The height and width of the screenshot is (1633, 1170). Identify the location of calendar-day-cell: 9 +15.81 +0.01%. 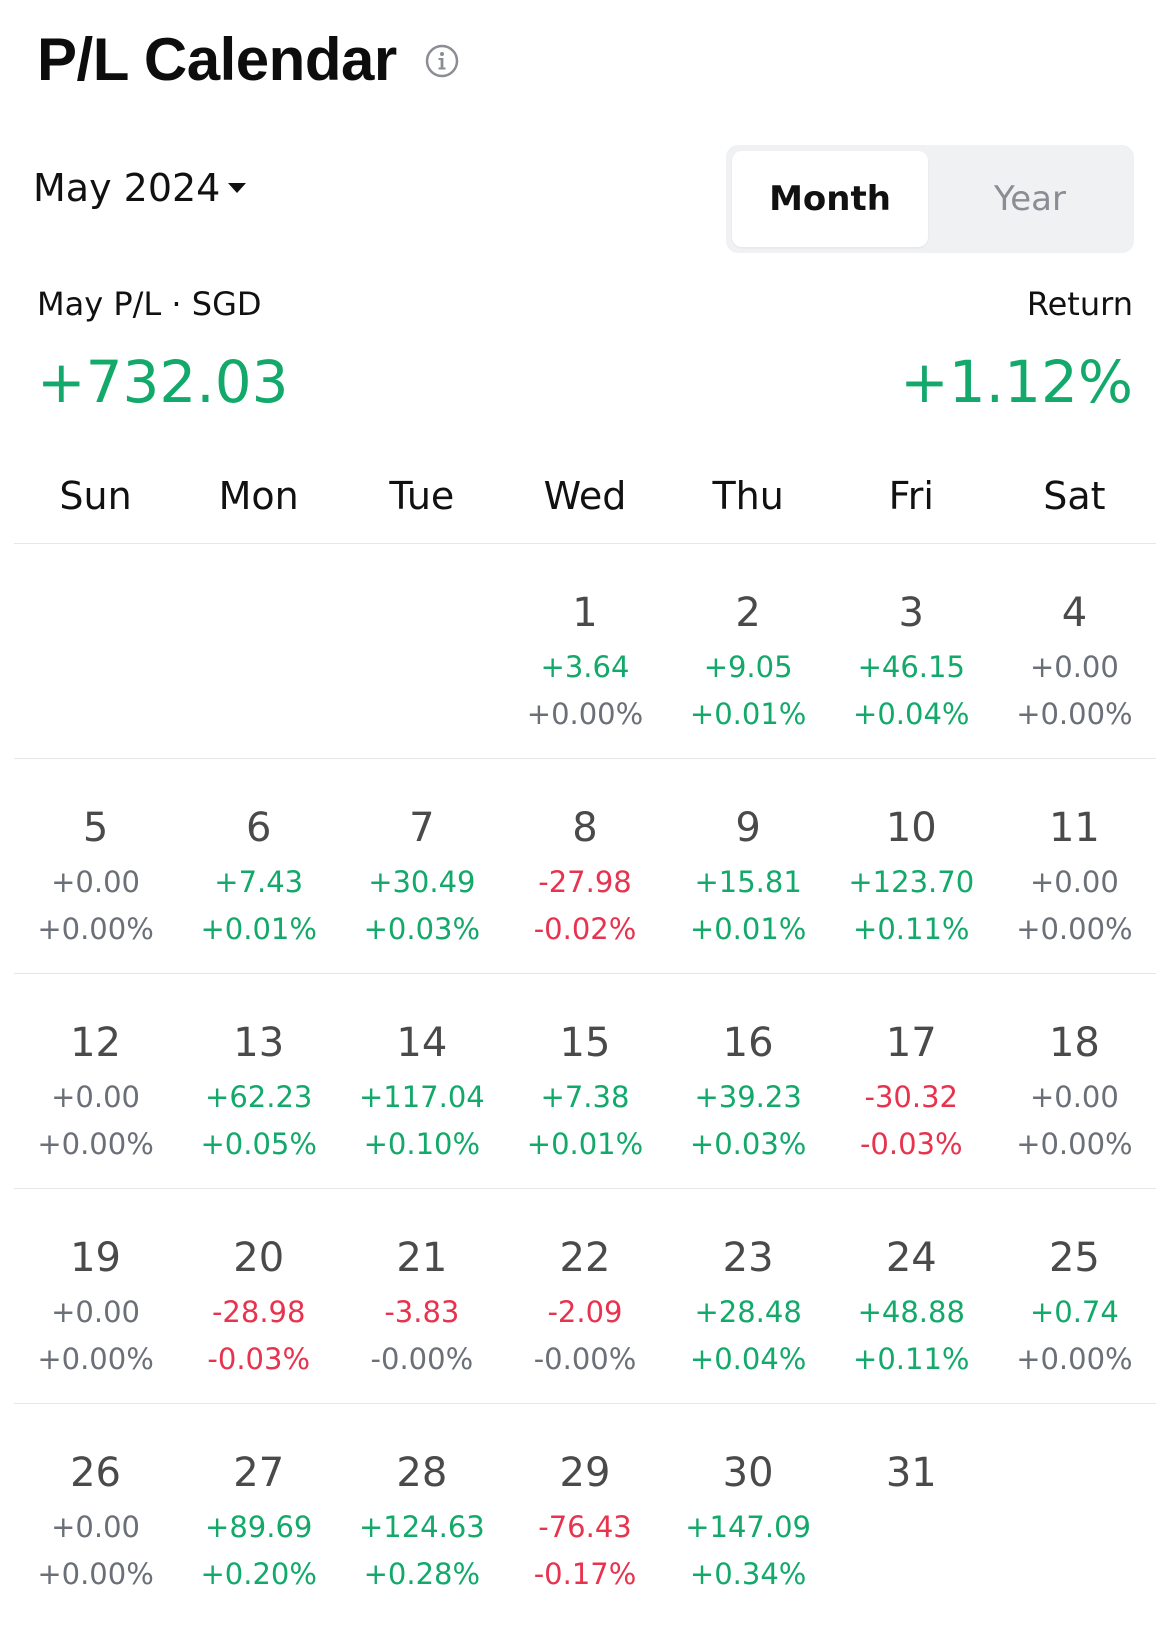
(748, 866).